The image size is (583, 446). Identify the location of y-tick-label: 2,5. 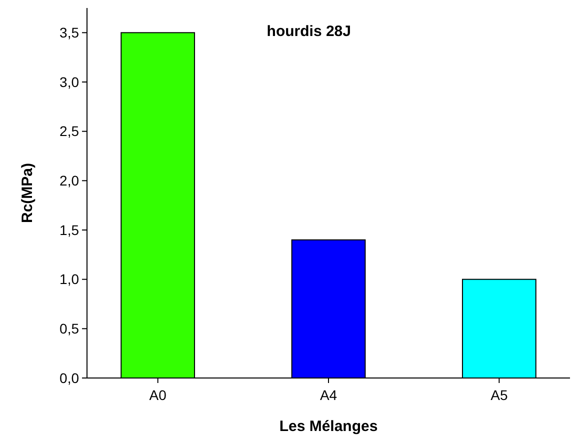
(70, 131).